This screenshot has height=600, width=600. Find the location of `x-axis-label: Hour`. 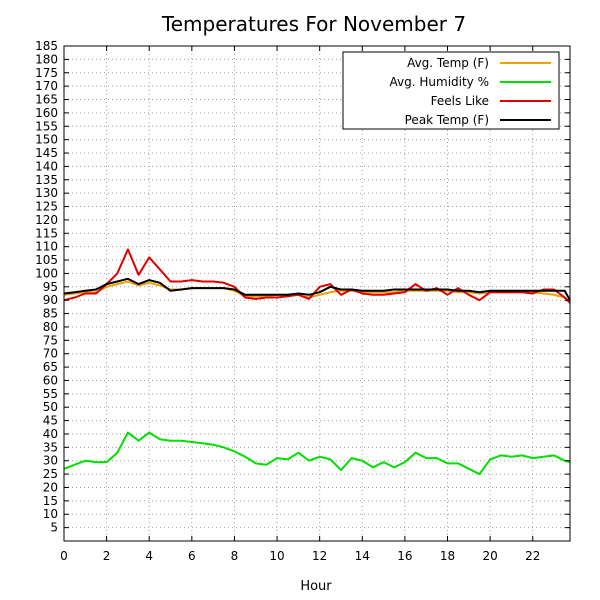

x-axis-label: Hour is located at coordinates (316, 586).